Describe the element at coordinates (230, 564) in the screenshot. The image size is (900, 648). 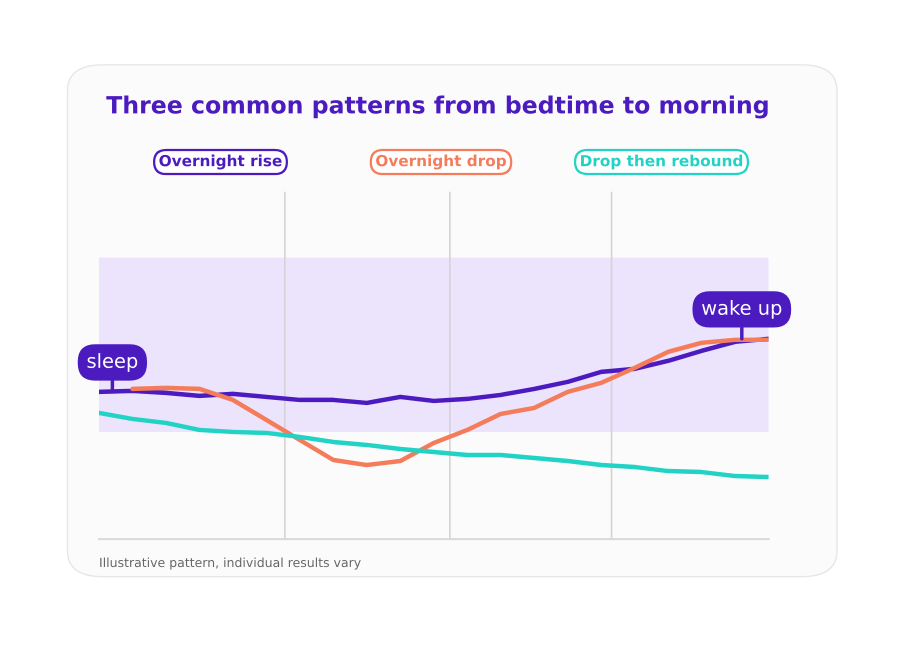
I see `text: Illustrative pattern, individual results vary` at that location.